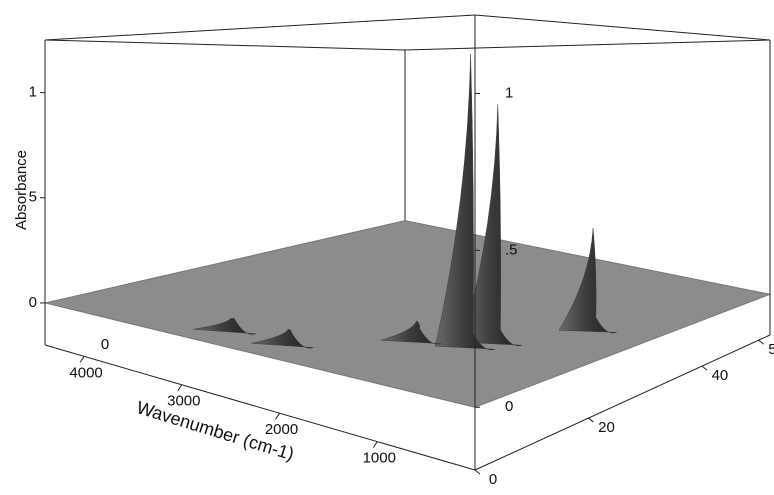 Image resolution: width=774 pixels, height=495 pixels. Describe the element at coordinates (720, 375) in the screenshot. I see `y-tick-label: 40` at that location.